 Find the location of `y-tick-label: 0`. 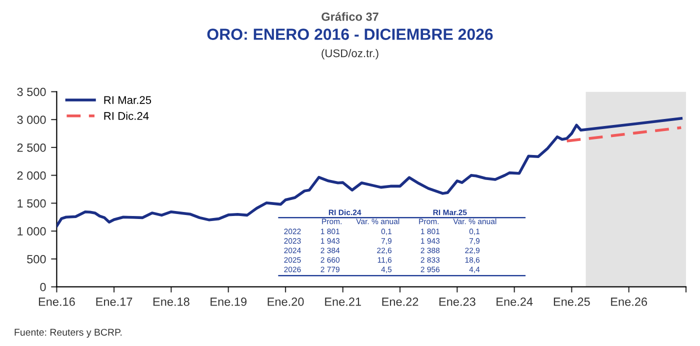

y-tick-label: 0 is located at coordinates (43, 287).